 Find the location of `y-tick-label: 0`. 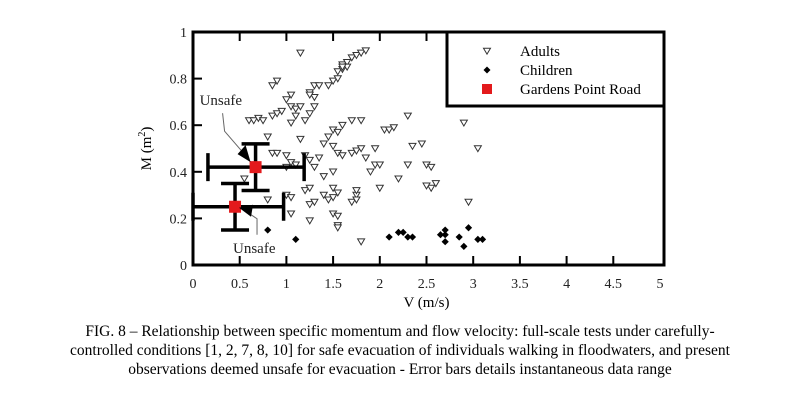

y-tick-label: 0 is located at coordinates (183, 266).